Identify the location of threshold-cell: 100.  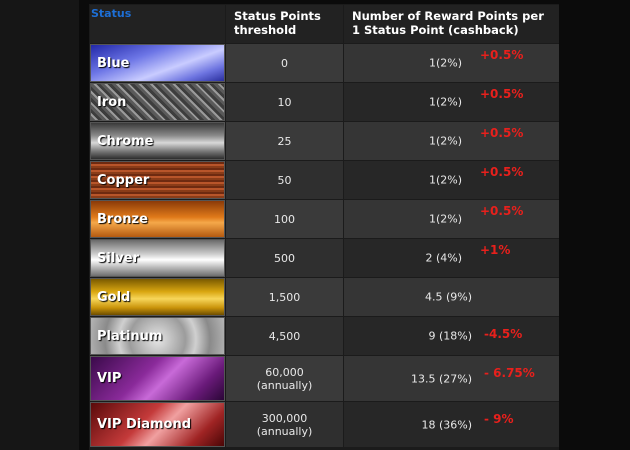
(284, 219).